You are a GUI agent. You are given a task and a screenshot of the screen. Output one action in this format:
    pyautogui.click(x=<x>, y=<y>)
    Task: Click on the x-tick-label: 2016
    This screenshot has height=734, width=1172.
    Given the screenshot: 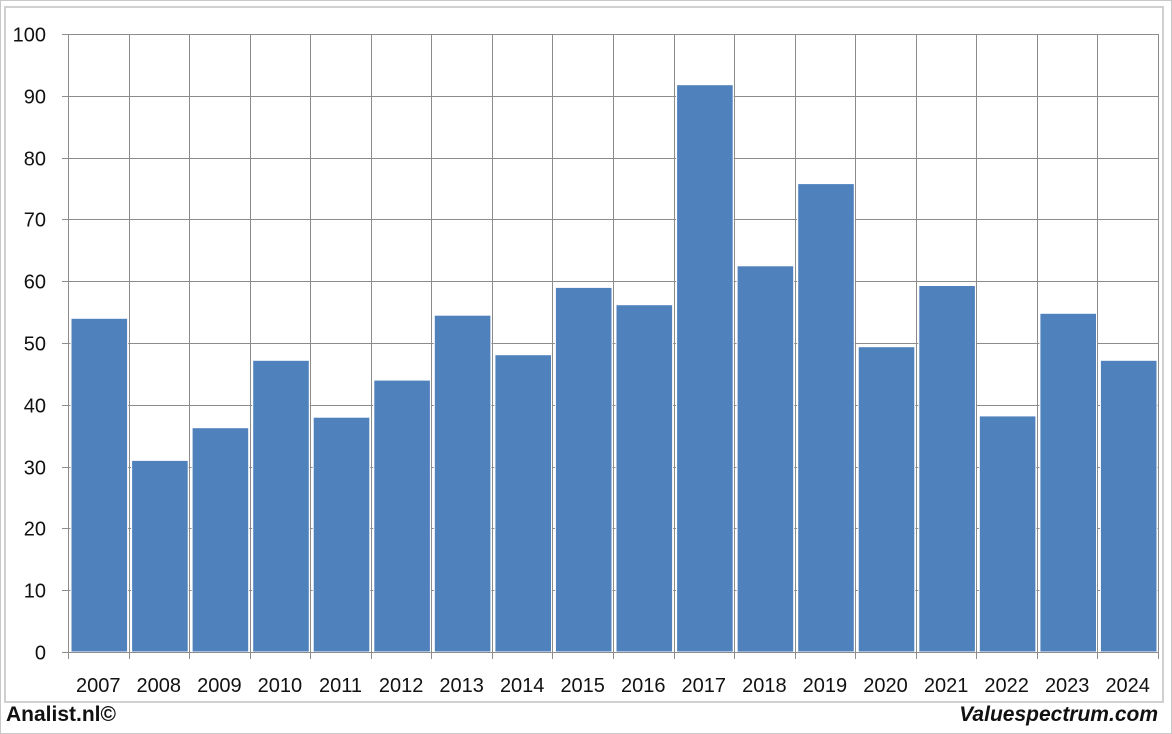 What is the action you would take?
    pyautogui.click(x=643, y=686)
    